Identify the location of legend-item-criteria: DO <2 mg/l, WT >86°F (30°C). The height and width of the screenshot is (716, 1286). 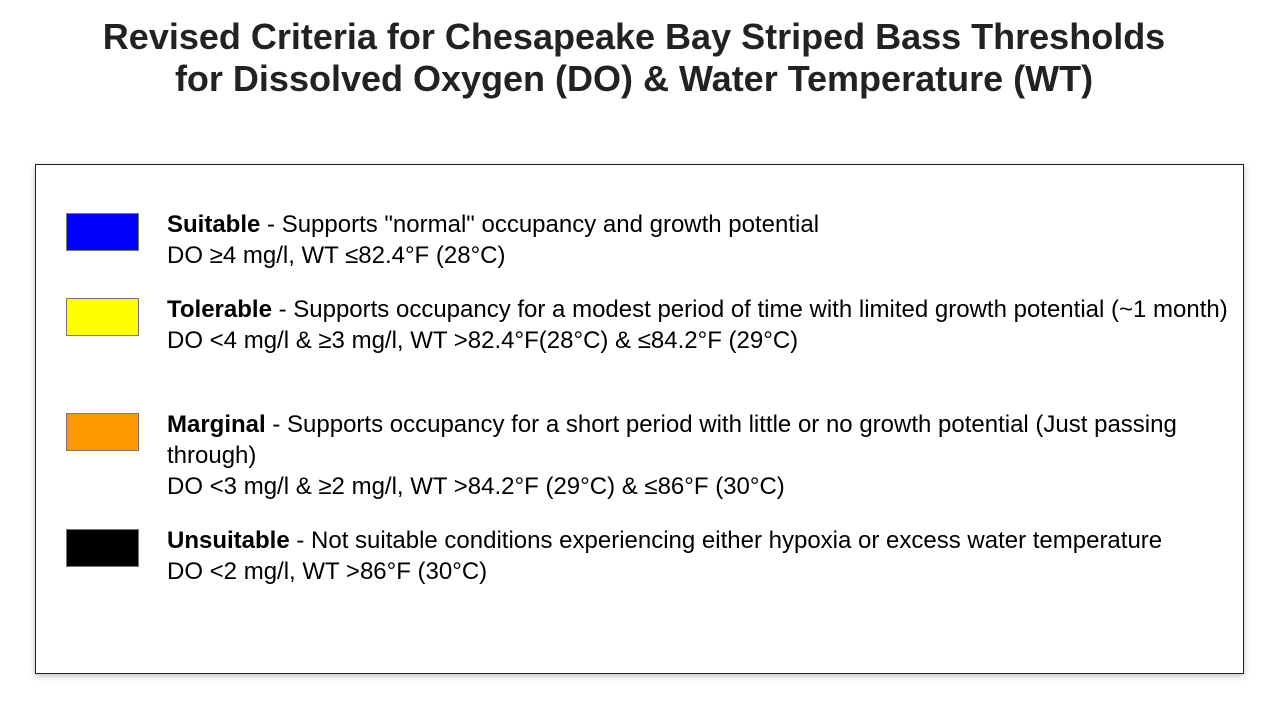
(327, 571).